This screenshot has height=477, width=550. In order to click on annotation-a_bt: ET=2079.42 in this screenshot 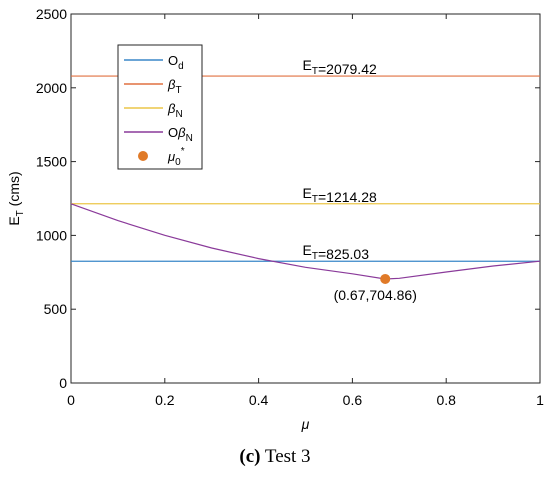, I will do `click(340, 67)`.